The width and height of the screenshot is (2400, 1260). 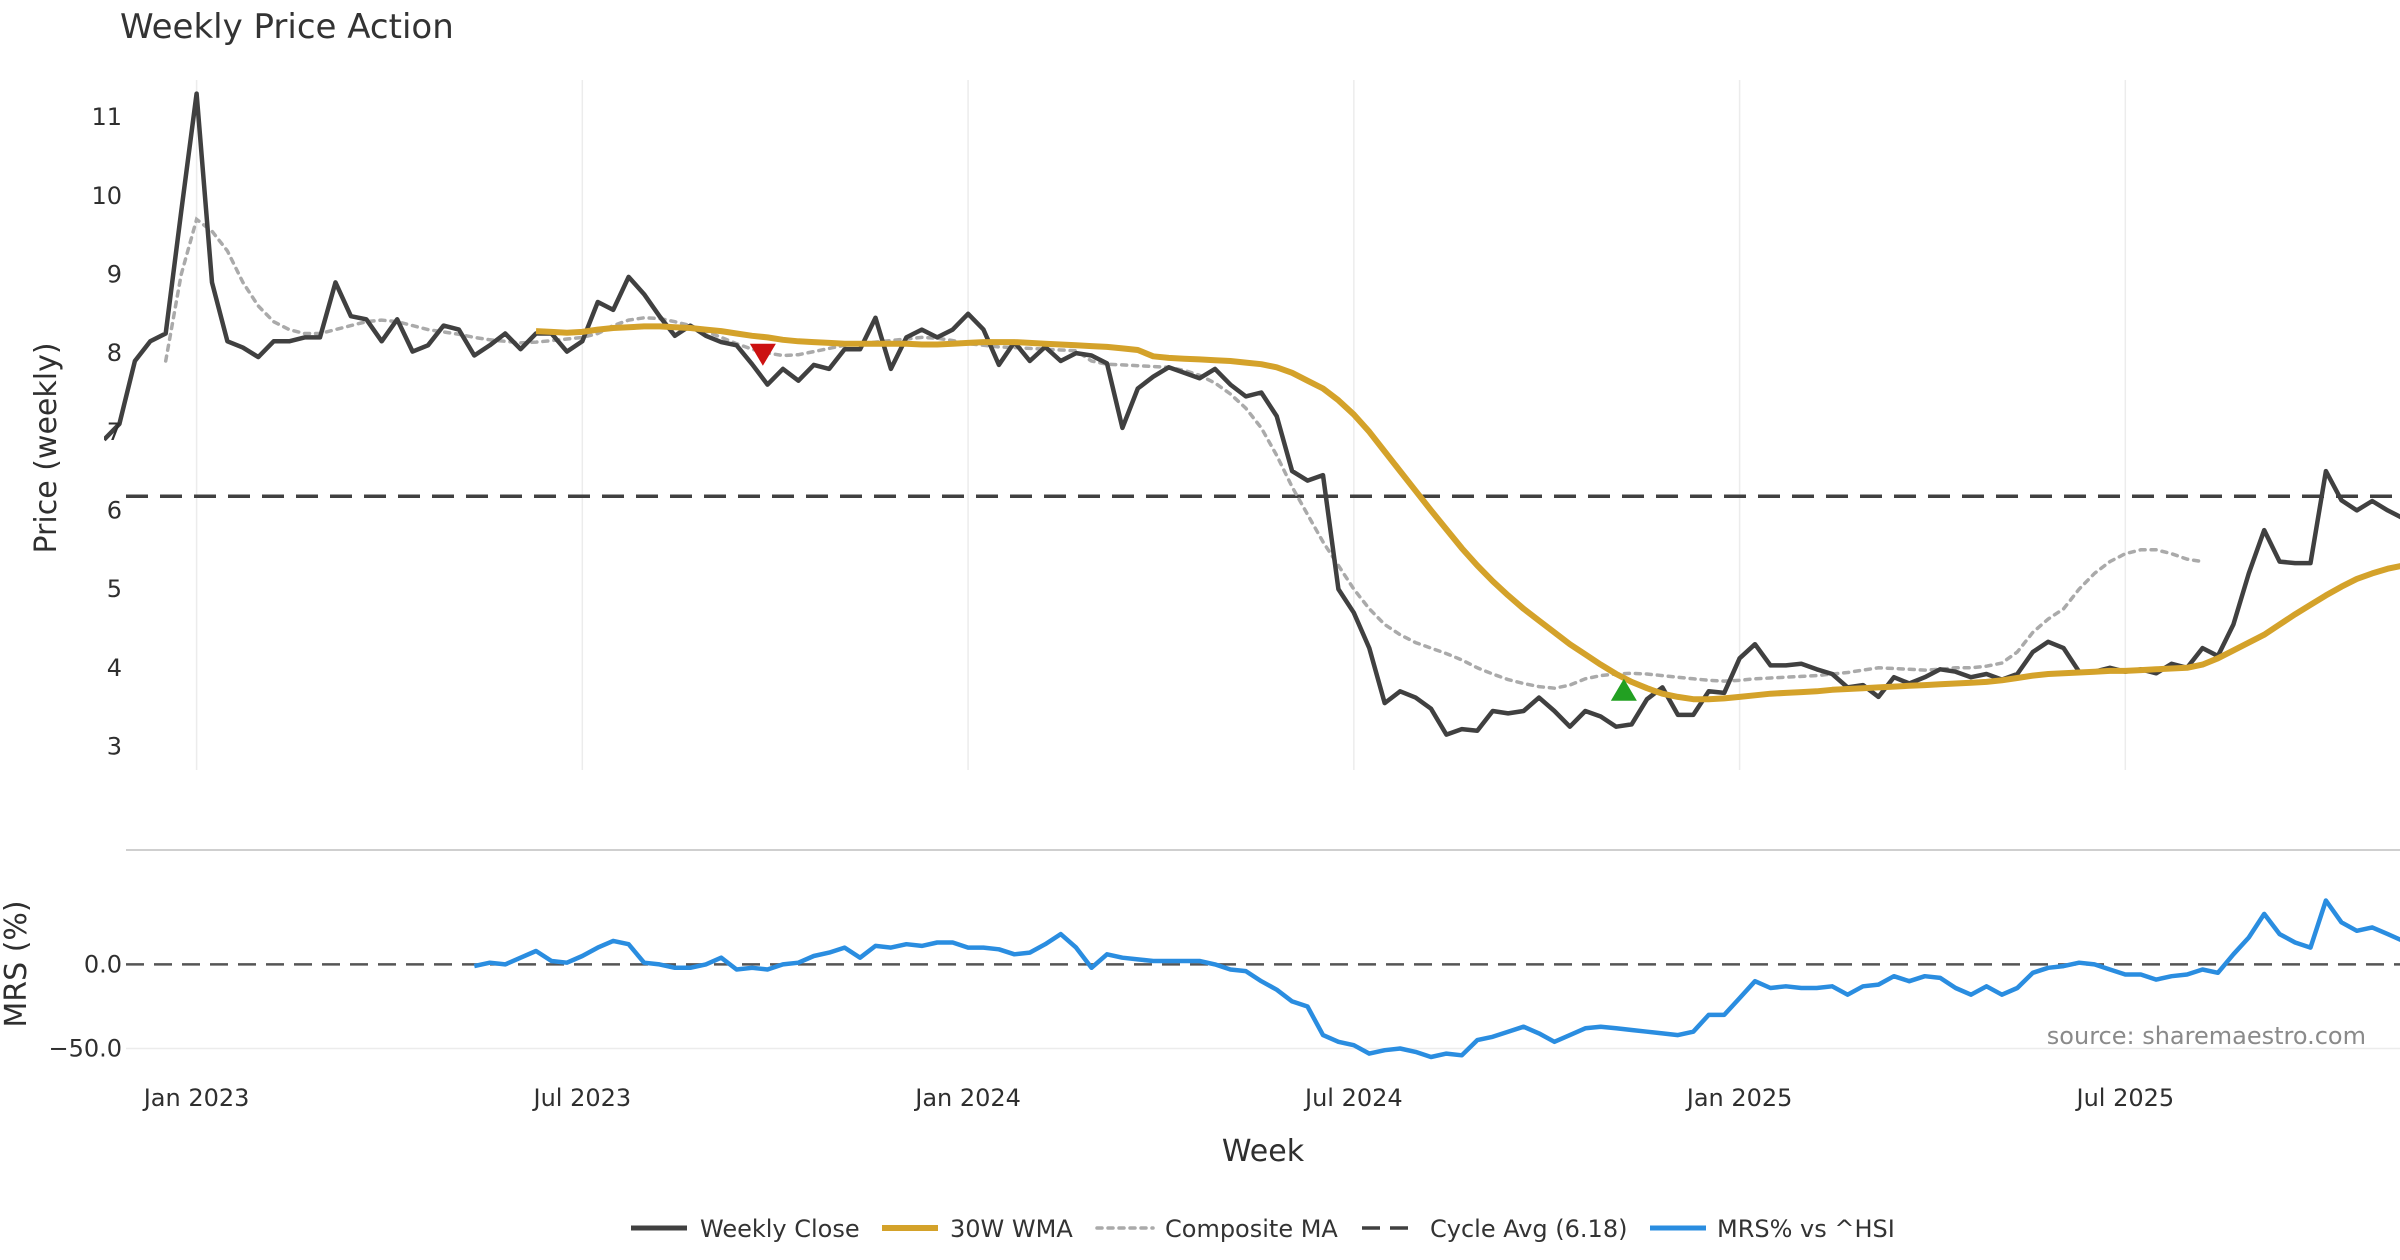 I want to click on price-y-tick-label: 3, so click(x=114, y=746).